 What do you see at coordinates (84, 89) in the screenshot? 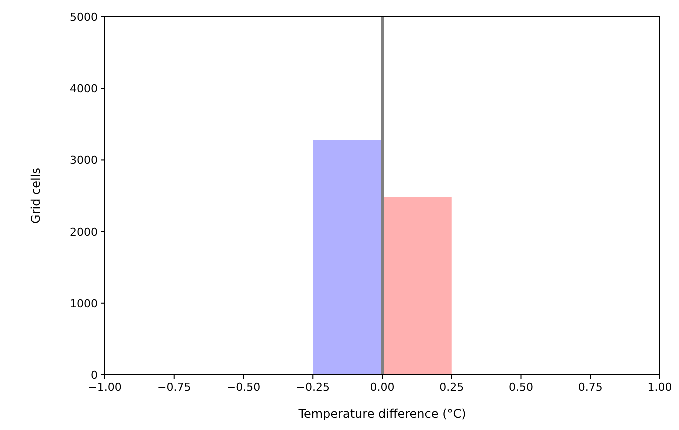
I see `y-tick-label: 4000` at bounding box center [84, 89].